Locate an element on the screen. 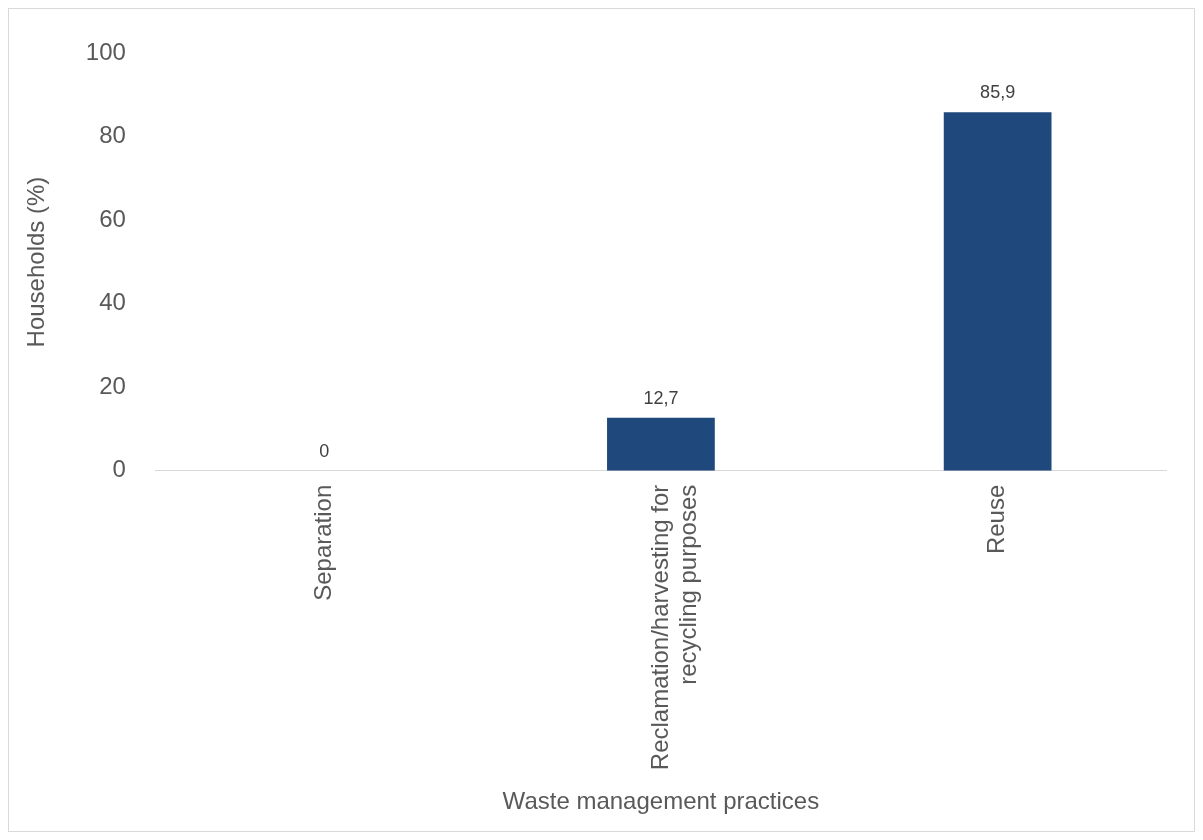 This screenshot has width=1203, height=840. y-tick-label: 0 is located at coordinates (119, 469).